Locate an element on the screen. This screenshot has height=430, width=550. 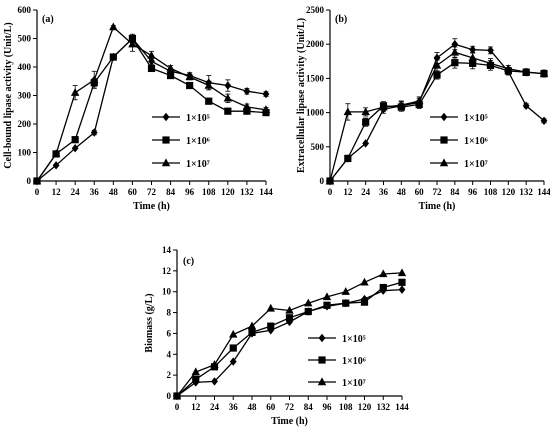
panel-a-x-tick-label: 132 is located at coordinates (247, 192).